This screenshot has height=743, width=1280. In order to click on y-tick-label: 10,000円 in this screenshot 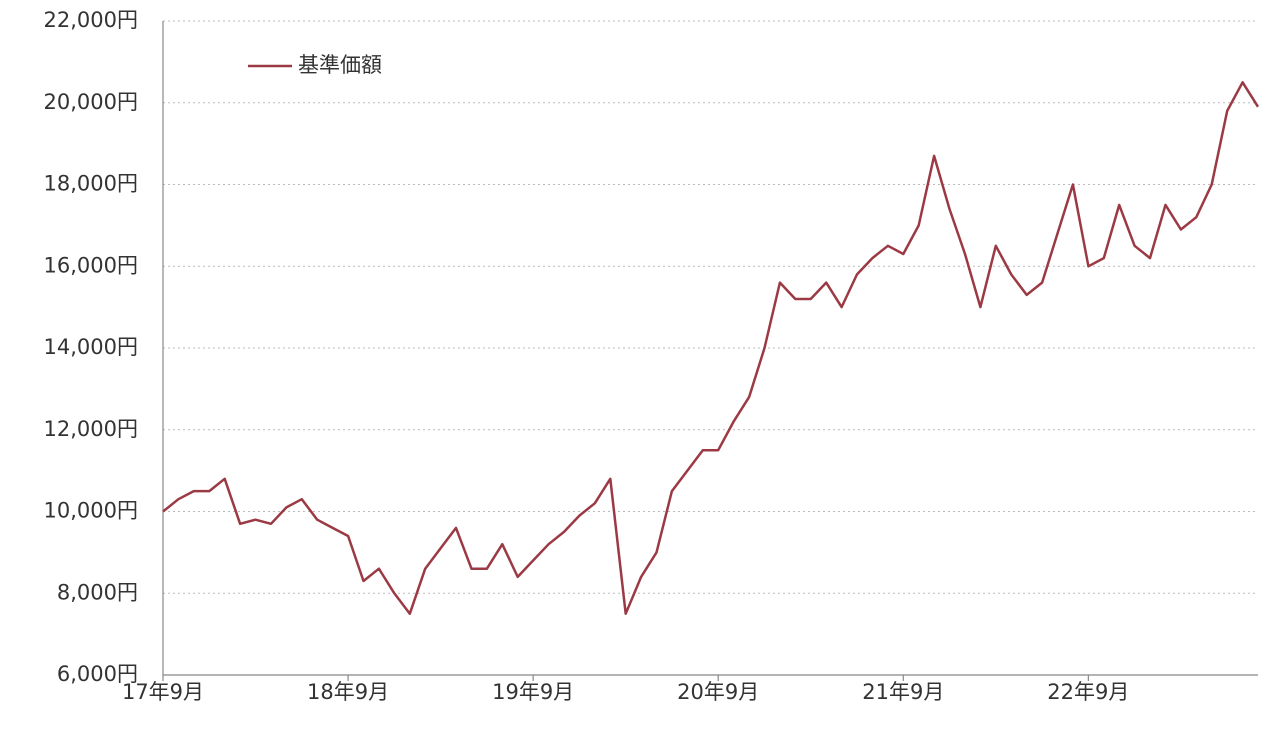, I will do `click(91, 511)`.